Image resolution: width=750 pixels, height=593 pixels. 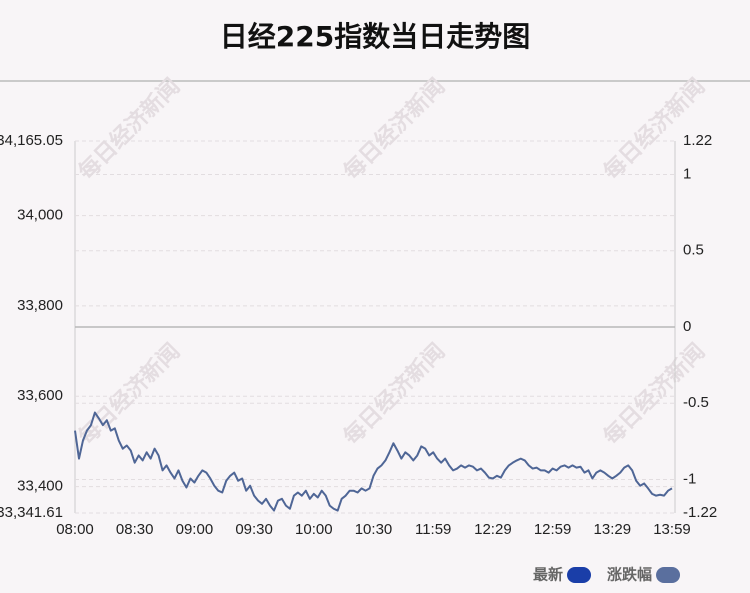 What do you see at coordinates (31, 512) in the screenshot?
I see `y-tick-label: 33,341.61` at bounding box center [31, 512].